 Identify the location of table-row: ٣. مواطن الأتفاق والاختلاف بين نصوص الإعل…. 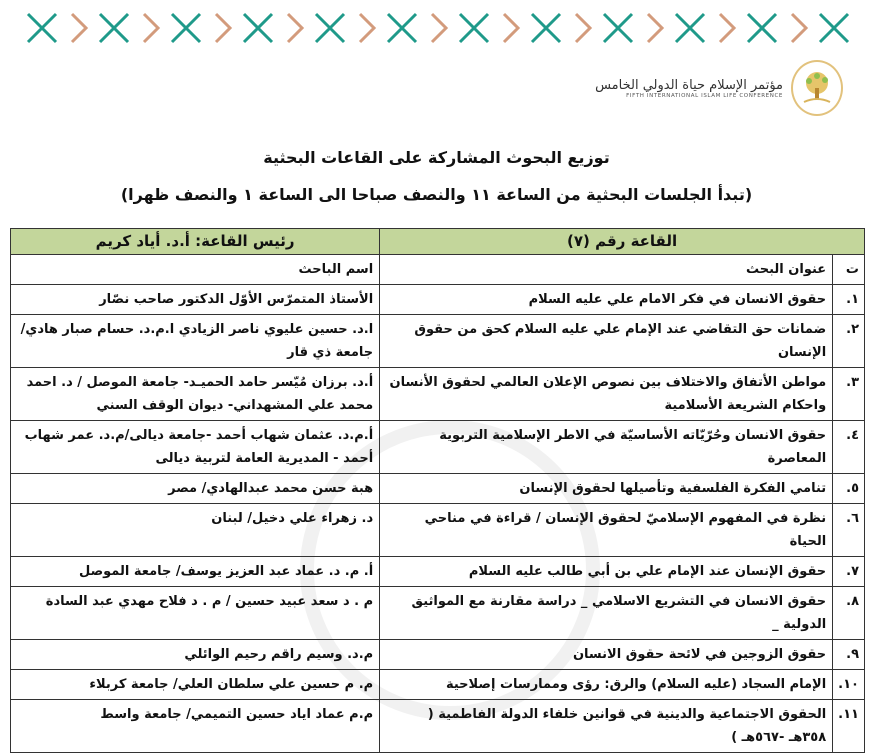
(437, 394).